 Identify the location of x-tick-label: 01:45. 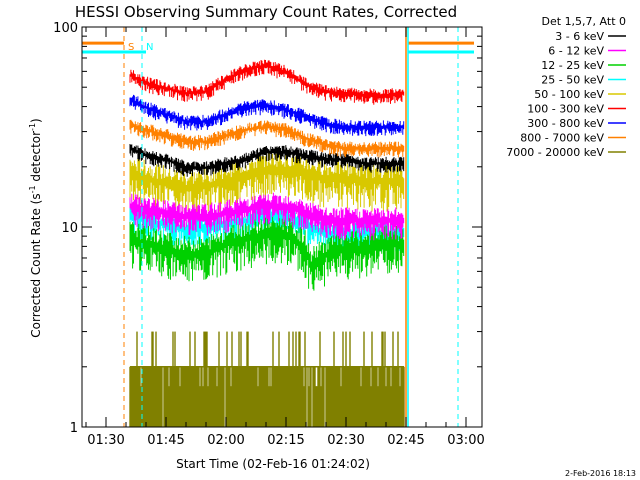
(165, 440).